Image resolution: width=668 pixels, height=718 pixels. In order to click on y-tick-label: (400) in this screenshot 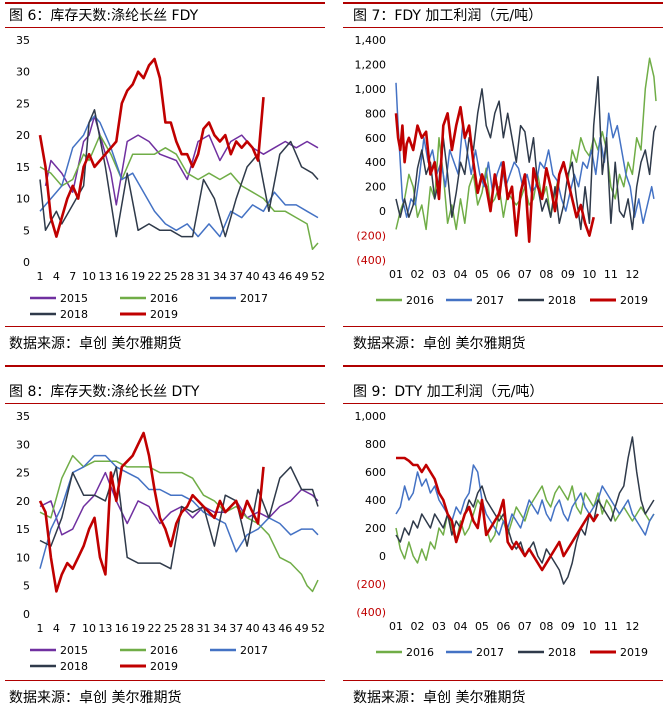, I will do `click(371, 260)`.